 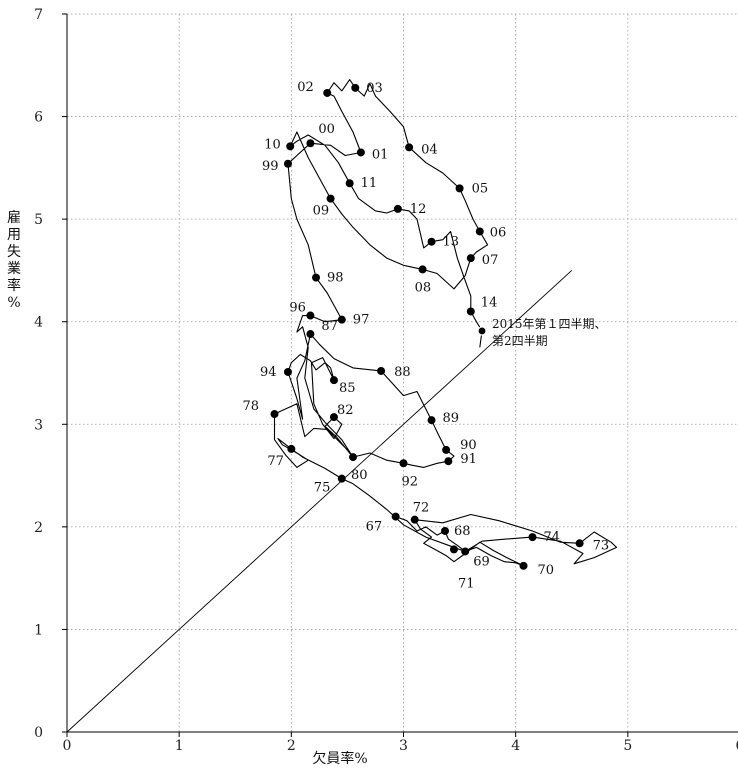 What do you see at coordinates (305, 87) in the screenshot?
I see `point-label-02: 02` at bounding box center [305, 87].